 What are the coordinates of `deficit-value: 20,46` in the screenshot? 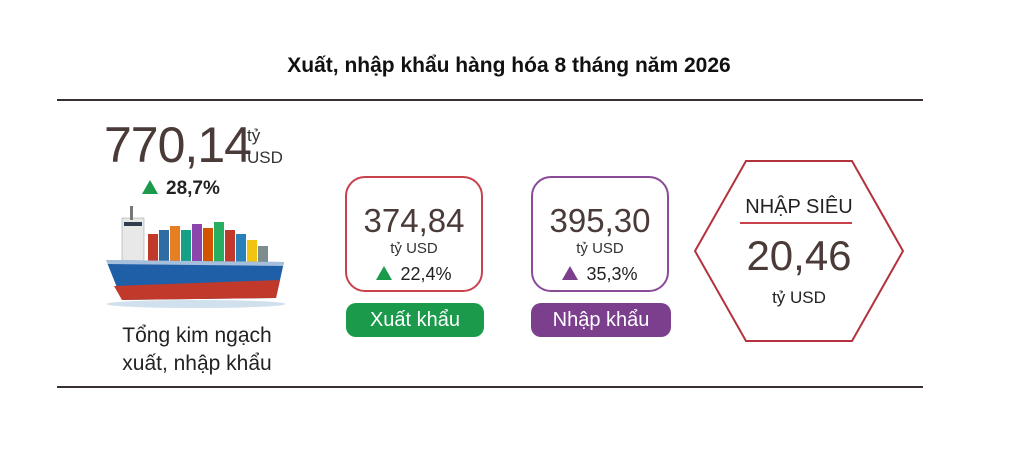 It's located at (799, 255).